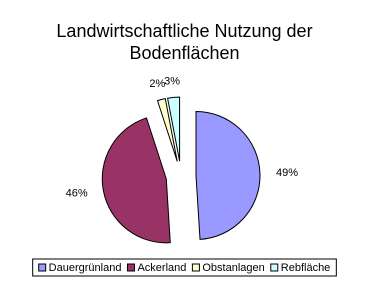 This screenshot has height=297, width=369. What do you see at coordinates (85, 268) in the screenshot?
I see `legend-label: Dauergrünland` at bounding box center [85, 268].